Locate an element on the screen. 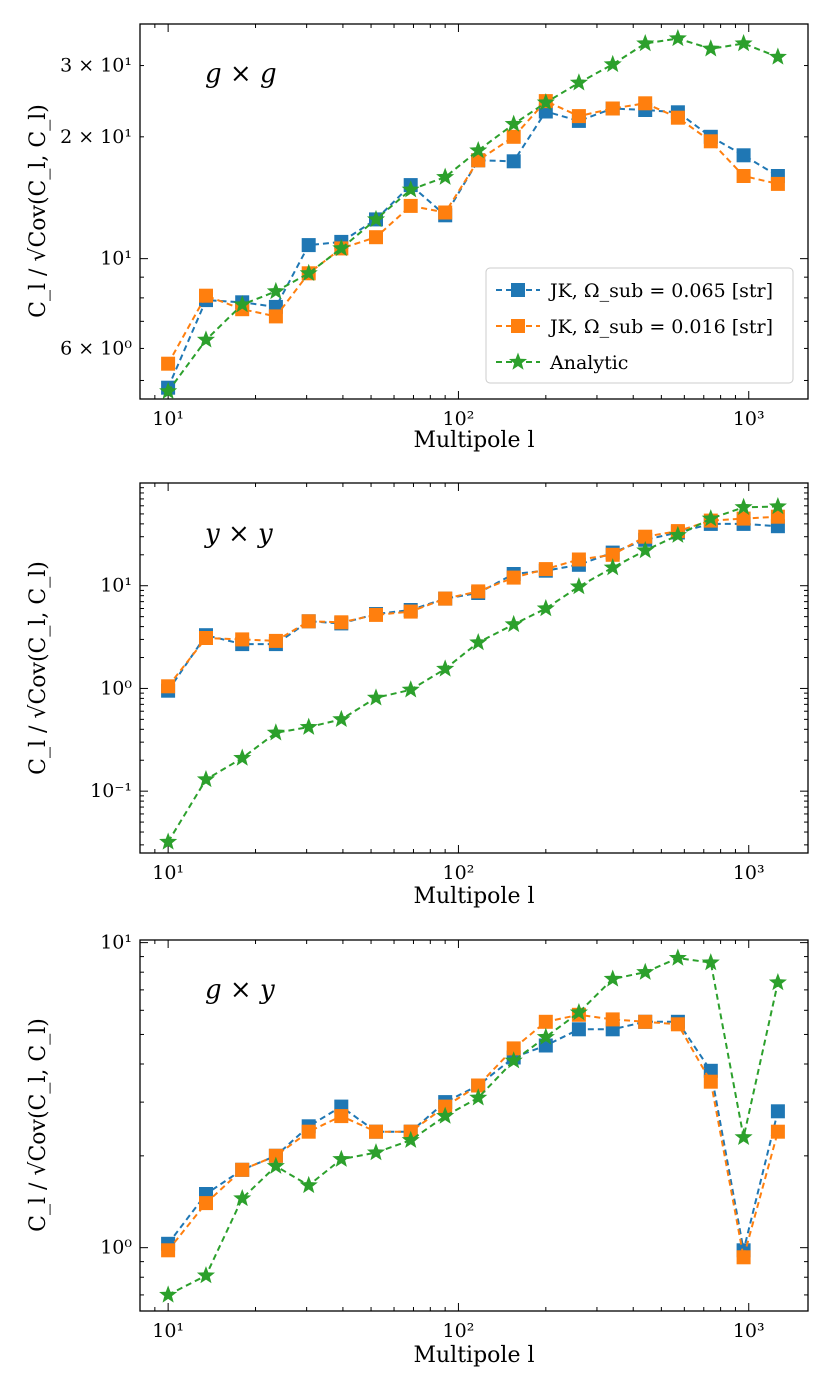 The width and height of the screenshot is (830, 1393). legend-entry-jk016: JK, Ω_sub = 0.016 [str] is located at coordinates (634, 327).